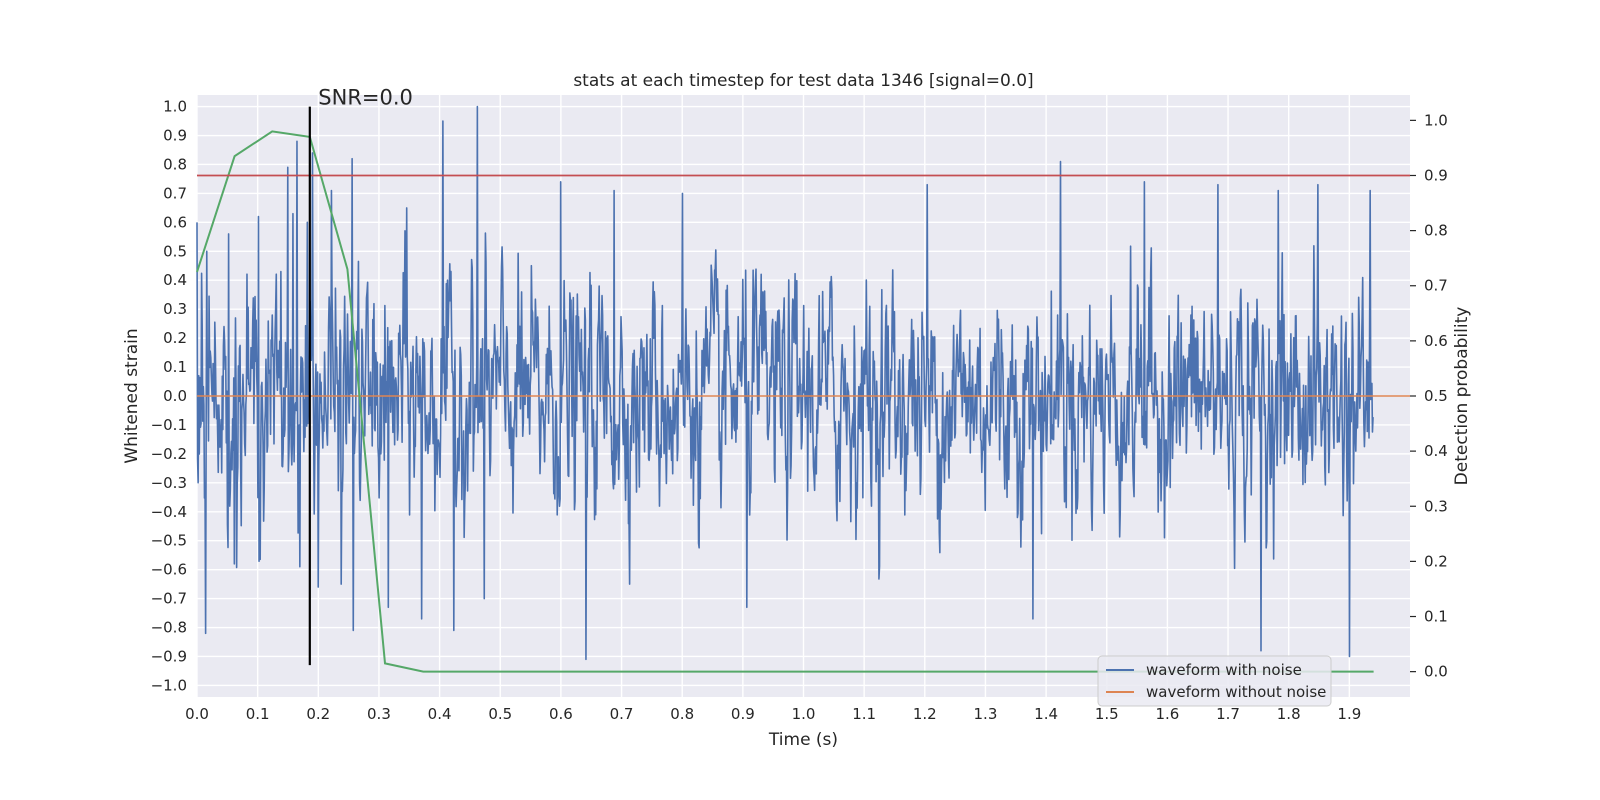 This screenshot has width=1600, height=800. What do you see at coordinates (440, 714) in the screenshot?
I see `x-tick-label: 0.4` at bounding box center [440, 714].